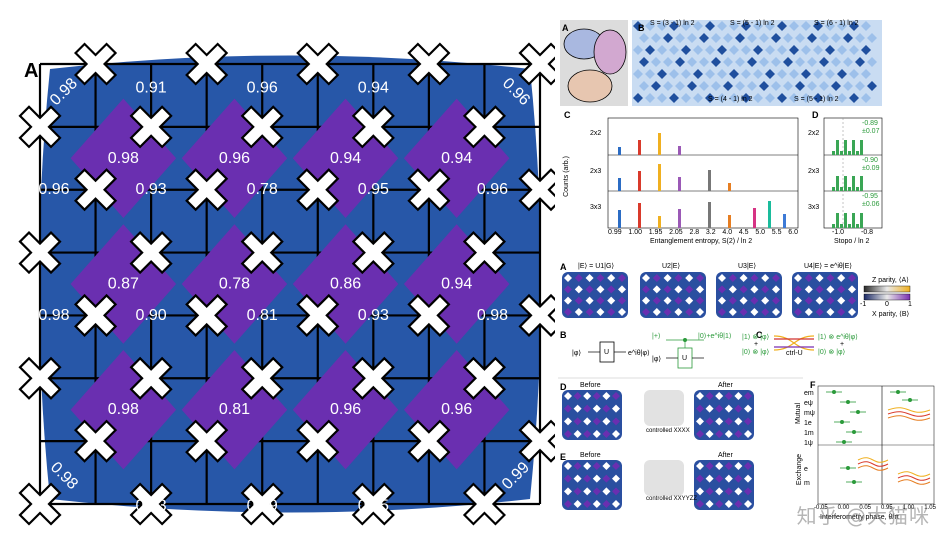 The width and height of the screenshot is (940, 545). I want to click on d-row-2x2: 2x2, so click(814, 133).